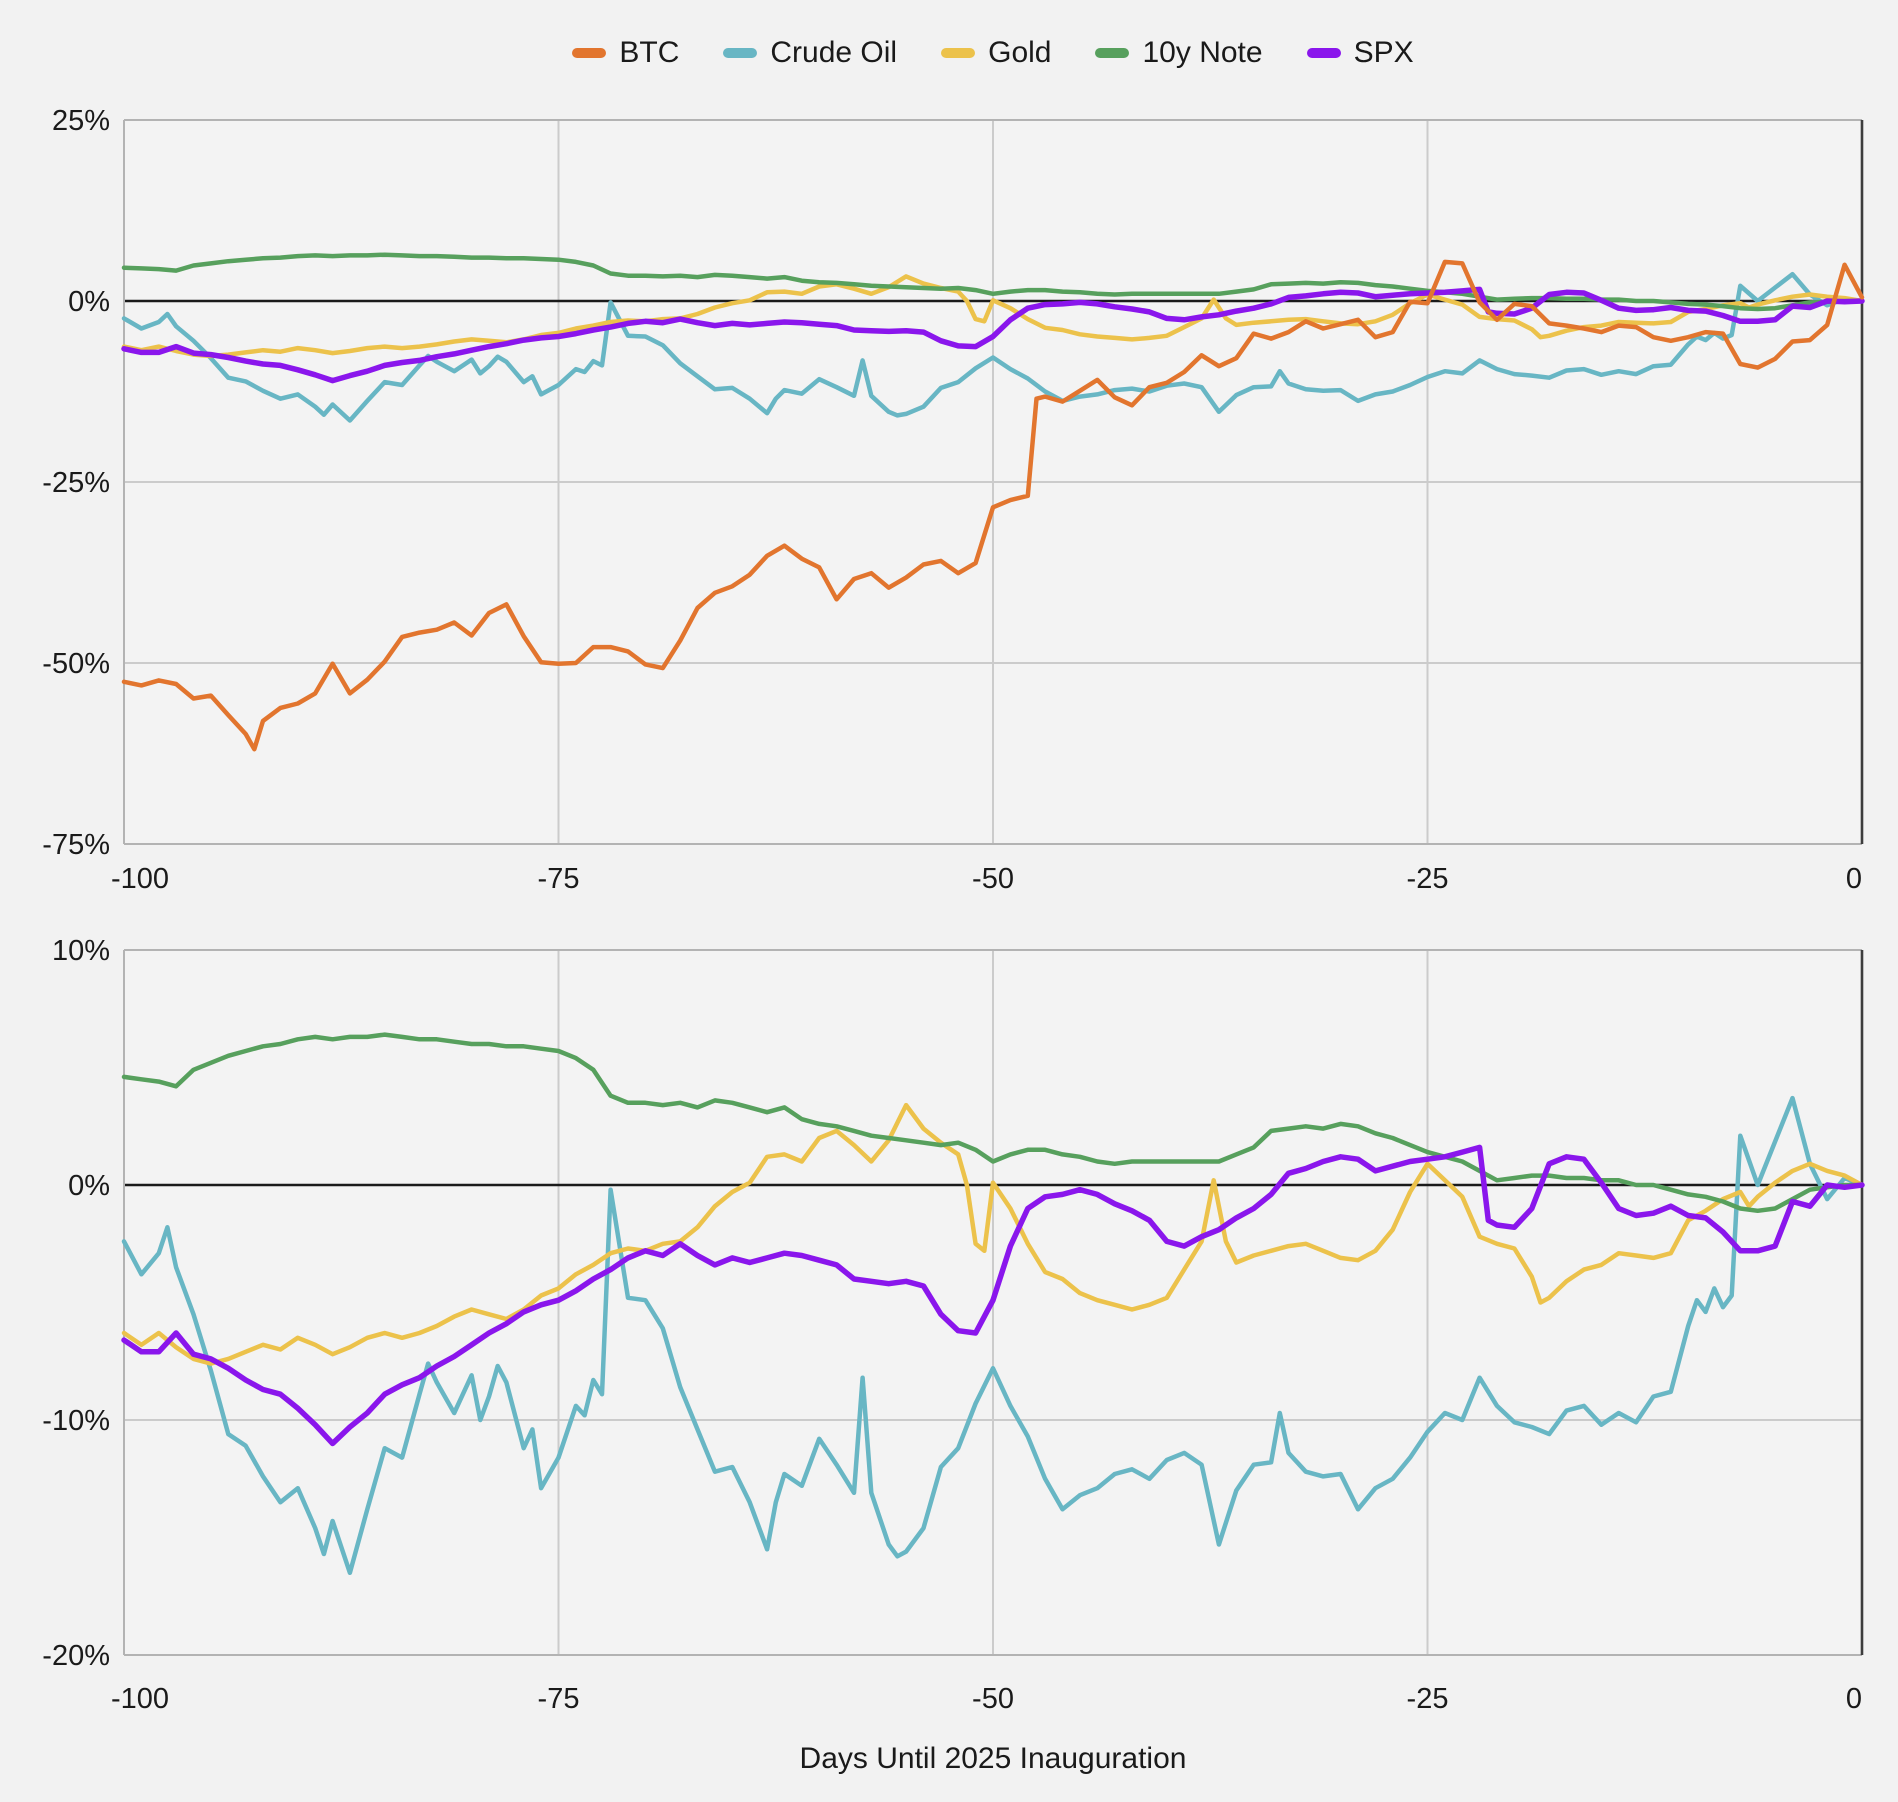 This screenshot has width=1898, height=1802. I want to click on x-tick-label-chart2: -75, so click(559, 1699).